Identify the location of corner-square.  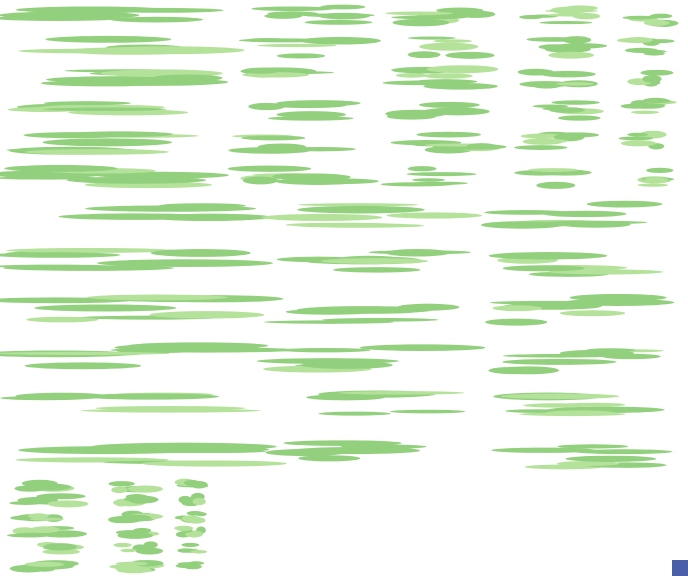
(680, 568).